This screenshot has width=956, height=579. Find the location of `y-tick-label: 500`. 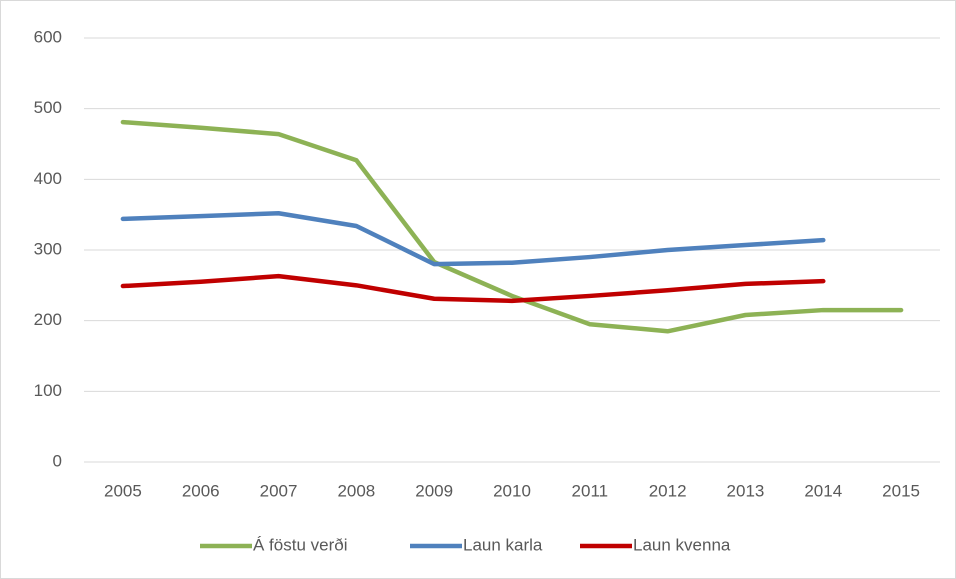

y-tick-label: 500 is located at coordinates (48, 107).